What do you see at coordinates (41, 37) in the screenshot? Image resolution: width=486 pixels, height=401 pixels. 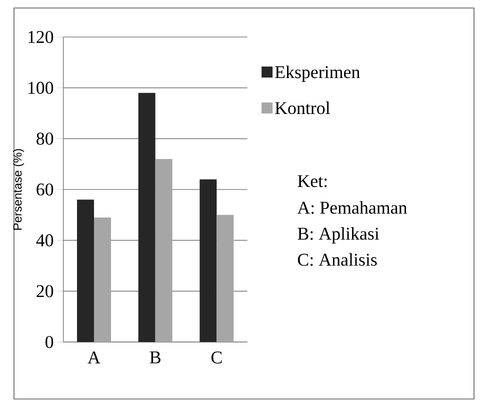 I see `y-tick-label: 120` at bounding box center [41, 37].